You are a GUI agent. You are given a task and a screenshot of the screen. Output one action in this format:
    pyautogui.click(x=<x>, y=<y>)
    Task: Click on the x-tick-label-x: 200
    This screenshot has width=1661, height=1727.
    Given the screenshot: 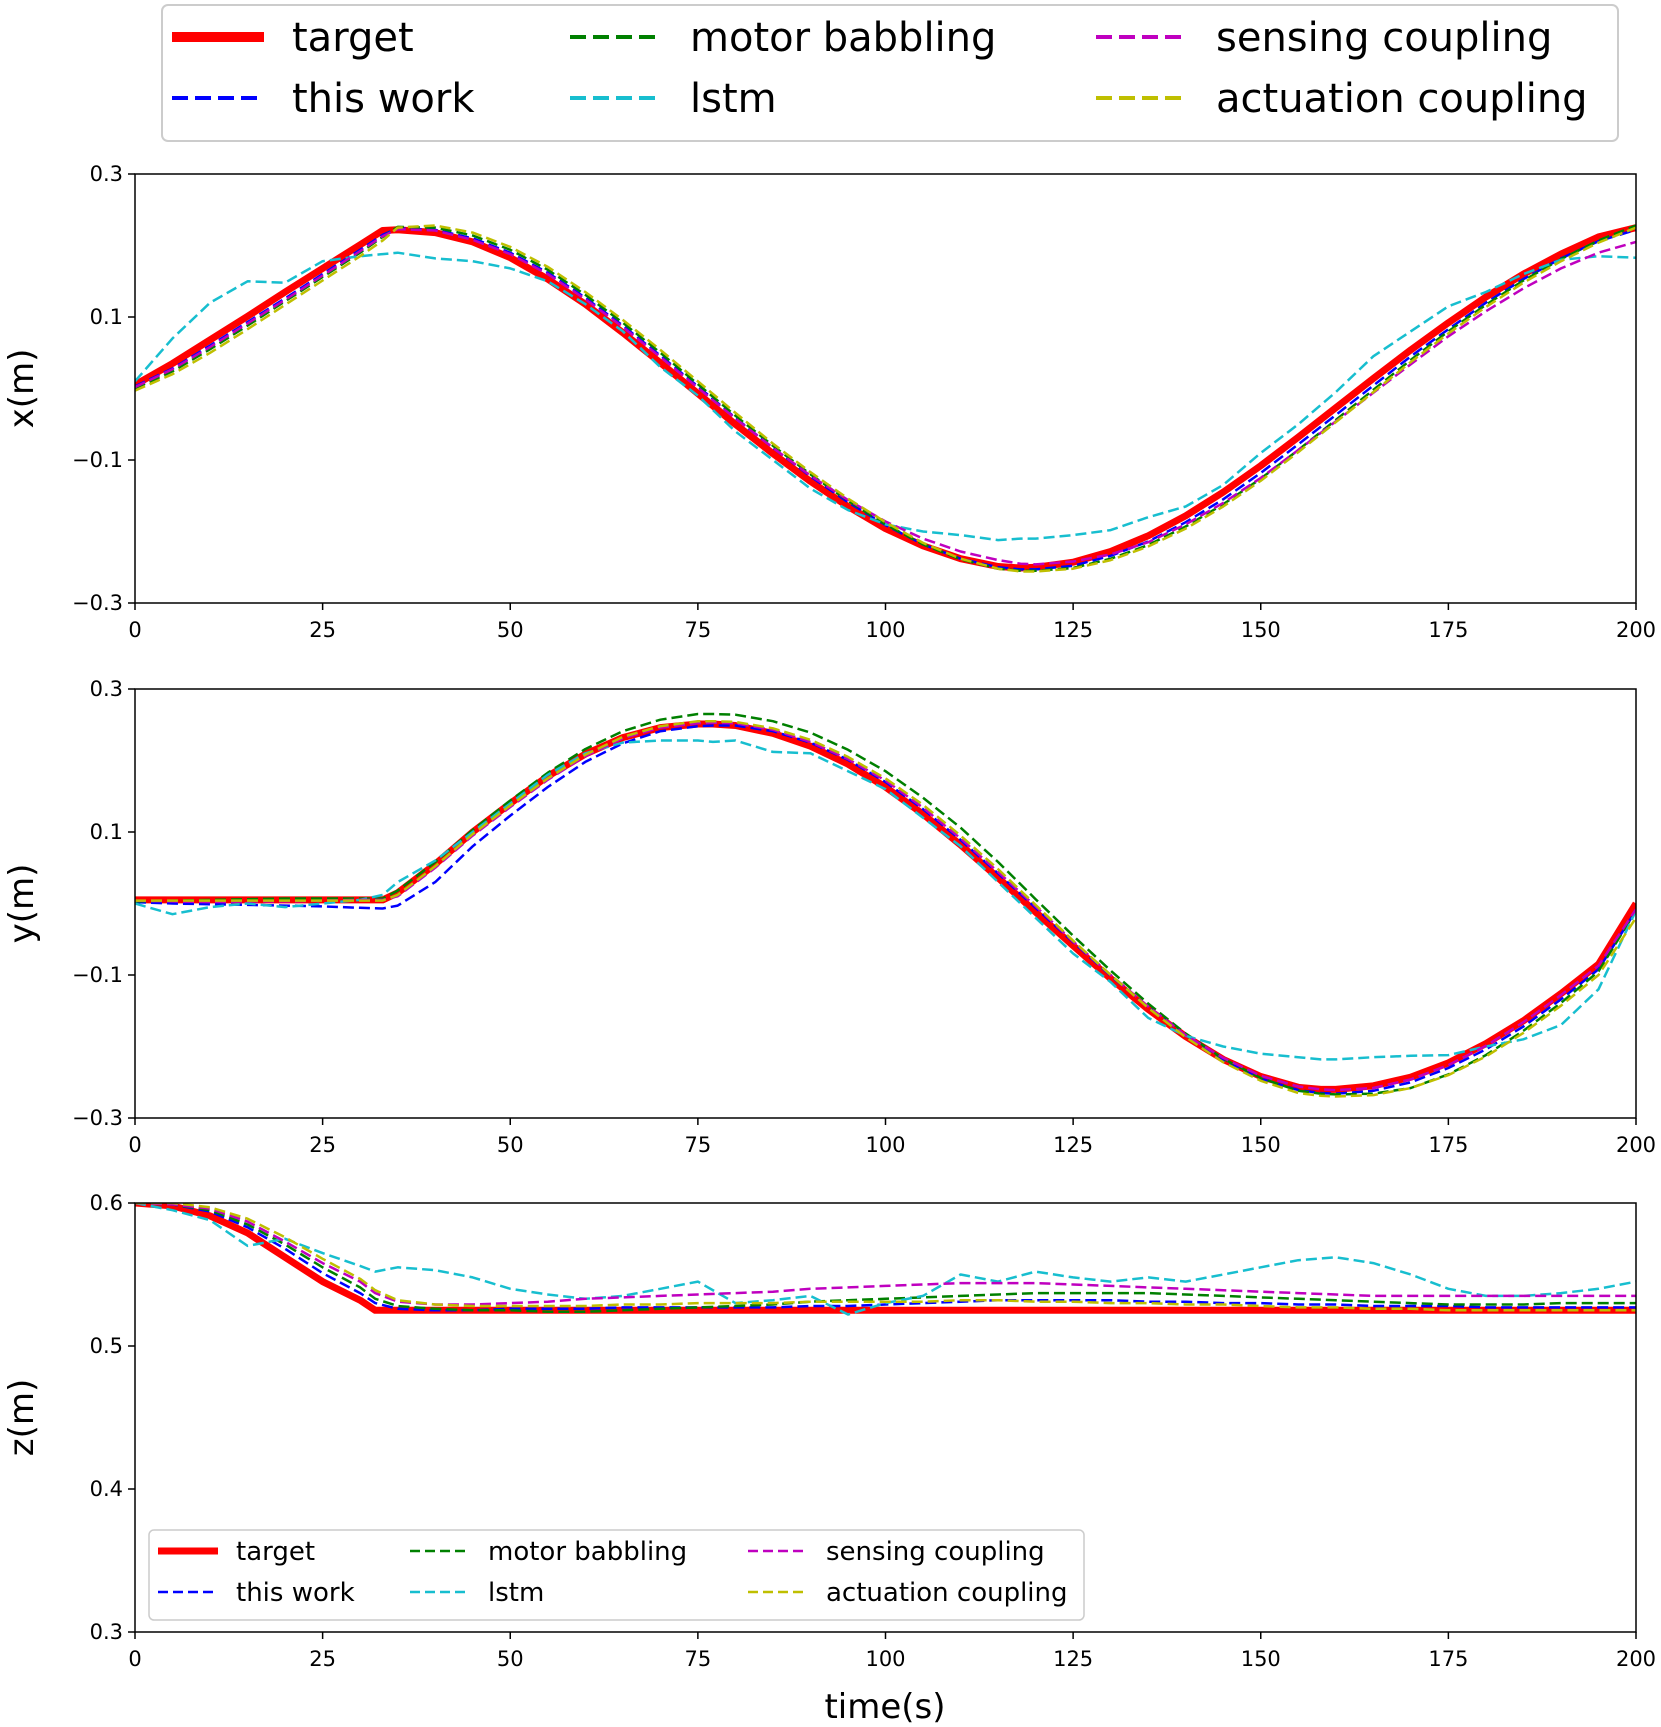 What is the action you would take?
    pyautogui.click(x=1636, y=630)
    